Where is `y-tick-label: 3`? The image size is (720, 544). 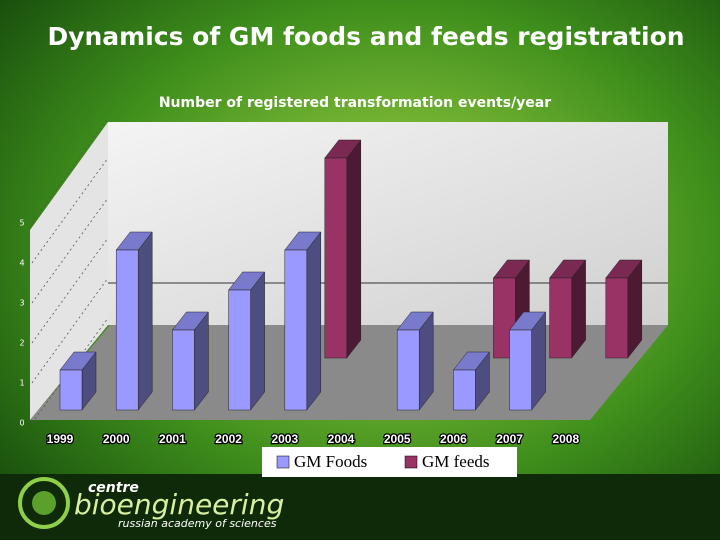
y-tick-label: 3 is located at coordinates (21, 303).